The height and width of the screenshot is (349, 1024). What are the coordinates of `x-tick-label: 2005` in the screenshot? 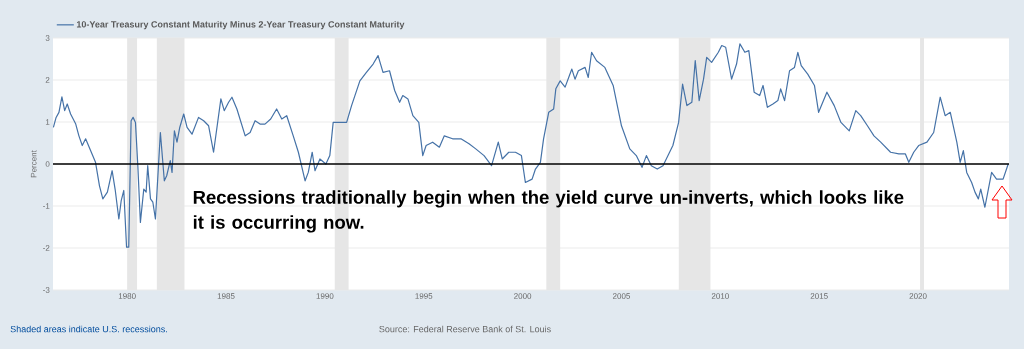 It's located at (621, 296).